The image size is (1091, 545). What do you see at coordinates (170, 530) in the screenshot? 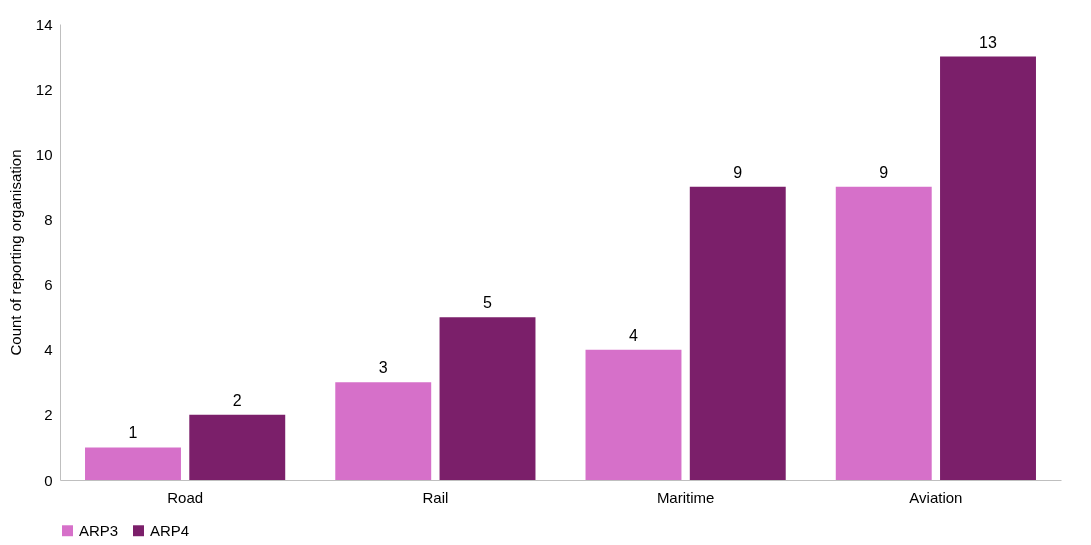
I see `legend-label: ARP4` at bounding box center [170, 530].